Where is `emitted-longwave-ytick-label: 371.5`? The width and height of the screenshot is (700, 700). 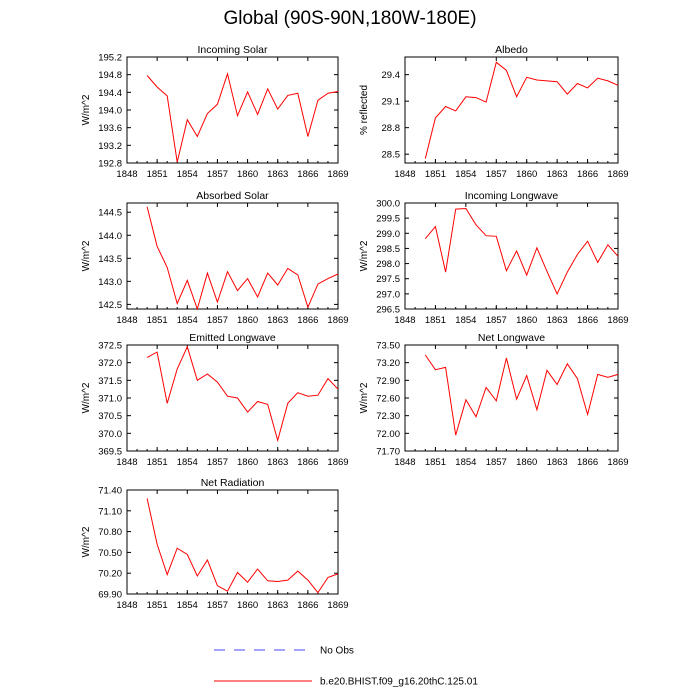
emitted-longwave-ytick-label: 371.5 is located at coordinates (110, 381).